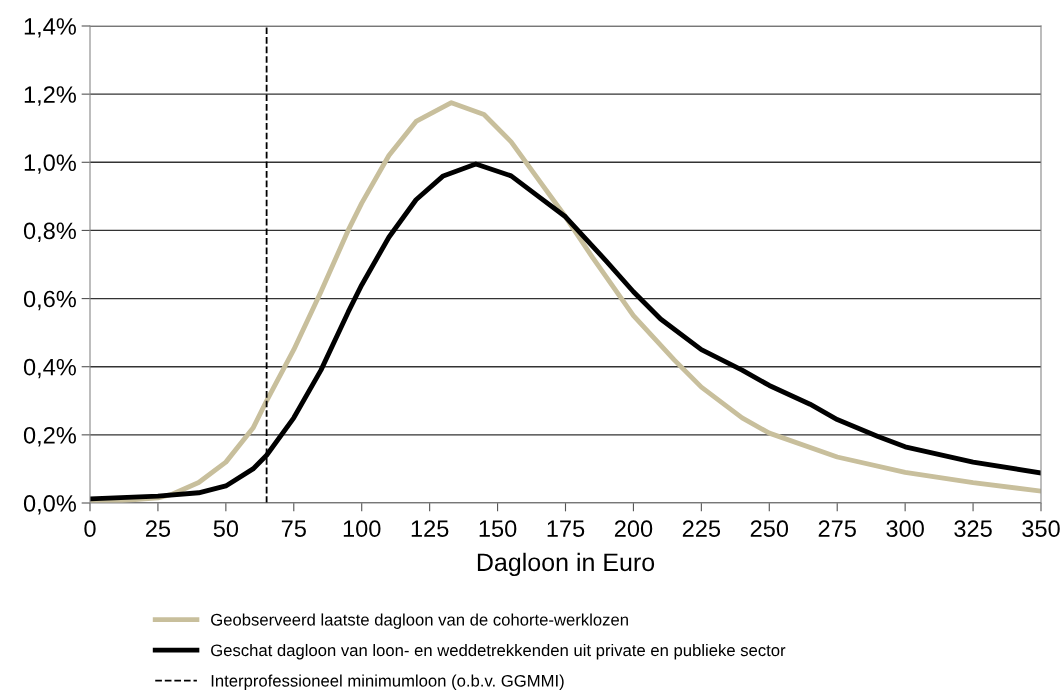 This screenshot has width=1062, height=700. I want to click on y-tick-label: 0,0%, so click(49, 505).